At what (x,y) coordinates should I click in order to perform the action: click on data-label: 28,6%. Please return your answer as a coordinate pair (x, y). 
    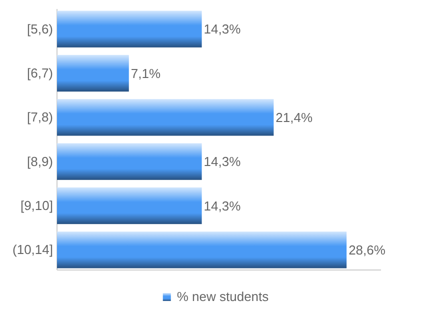
    Looking at the image, I should click on (367, 250).